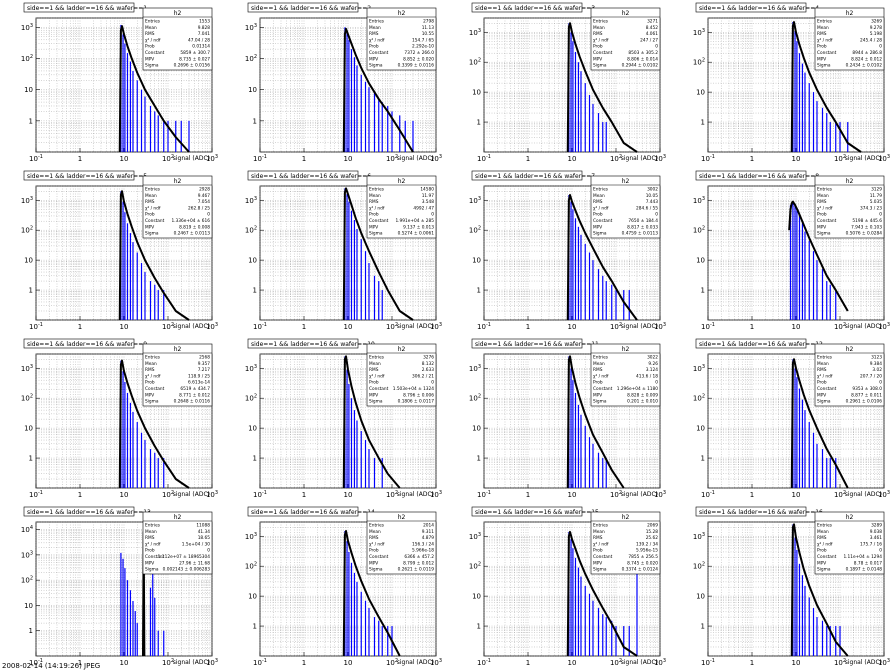 Image resolution: width=896 pixels, height=672 pixels. I want to click on stat-value: 8.799 ± 0.012, so click(418, 563).